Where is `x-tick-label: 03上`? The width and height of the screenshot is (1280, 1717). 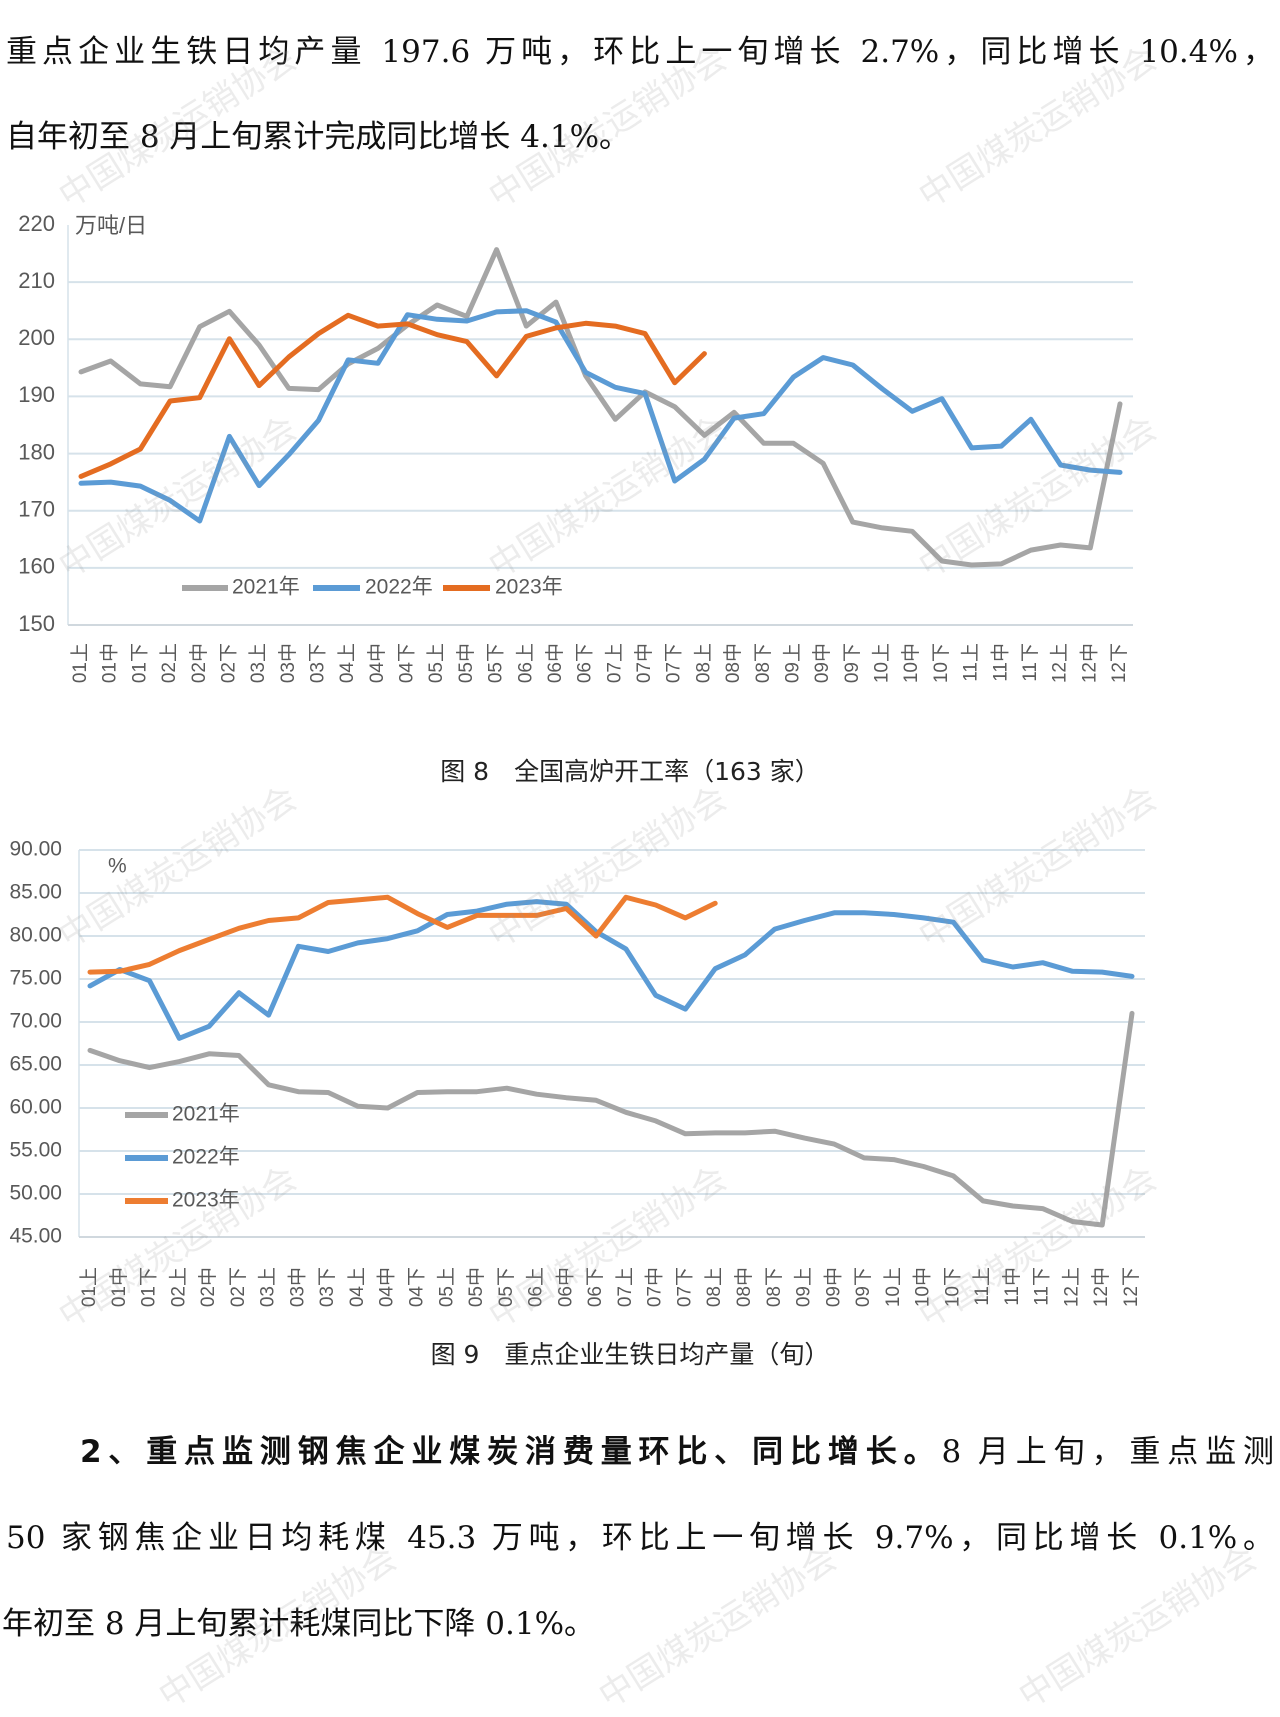
x-tick-label: 03上 is located at coordinates (268, 1287).